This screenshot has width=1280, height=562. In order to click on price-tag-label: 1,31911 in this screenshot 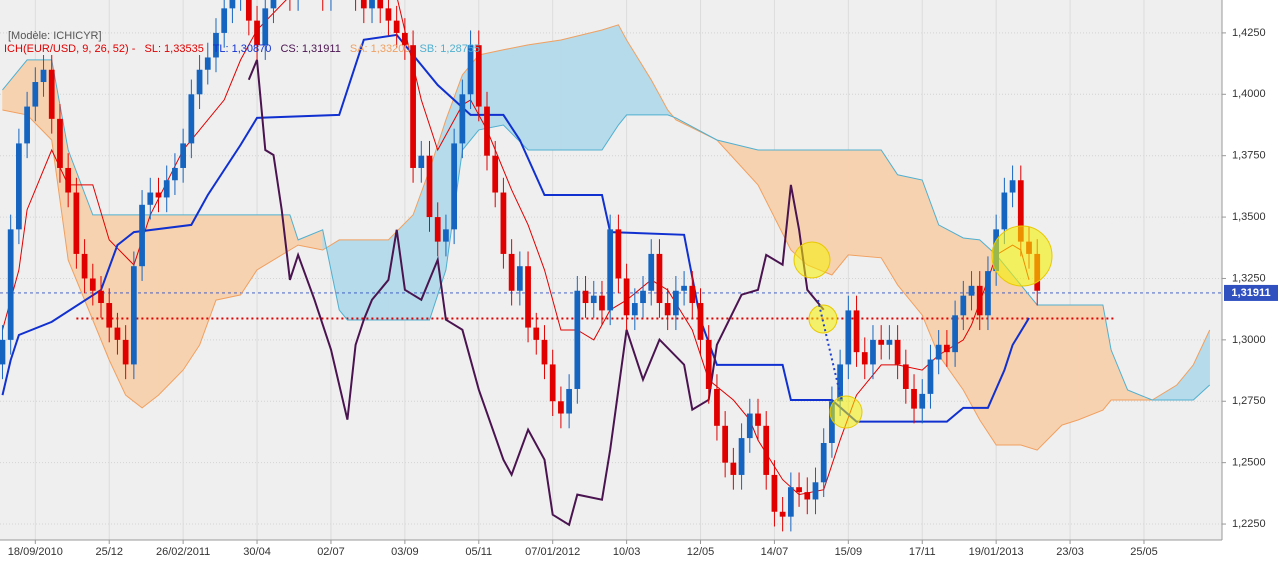, I will do `click(1250, 293)`.